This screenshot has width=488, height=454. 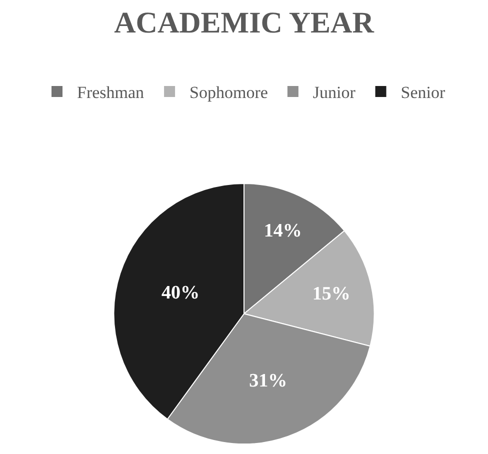 I want to click on data-label: 14%, so click(x=283, y=231).